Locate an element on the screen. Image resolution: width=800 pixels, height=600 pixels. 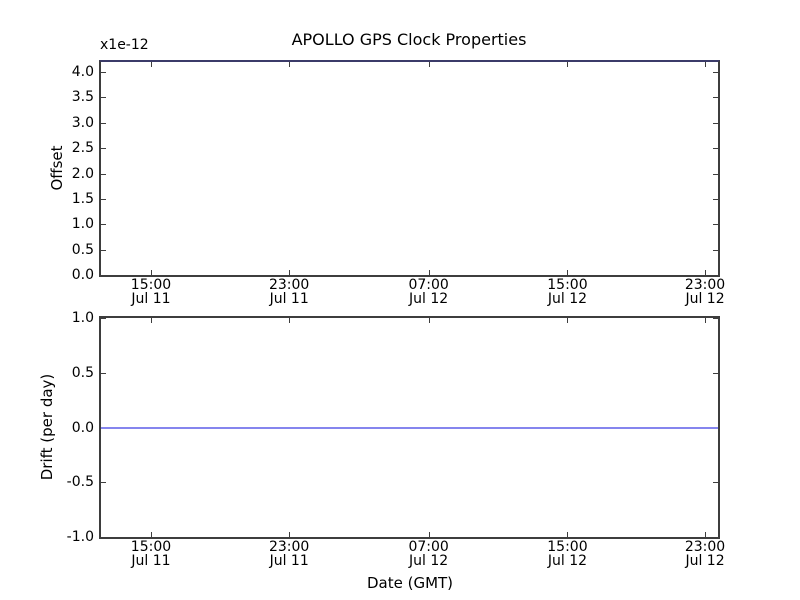
offset-y-axis-label: Offset is located at coordinates (57, 168).